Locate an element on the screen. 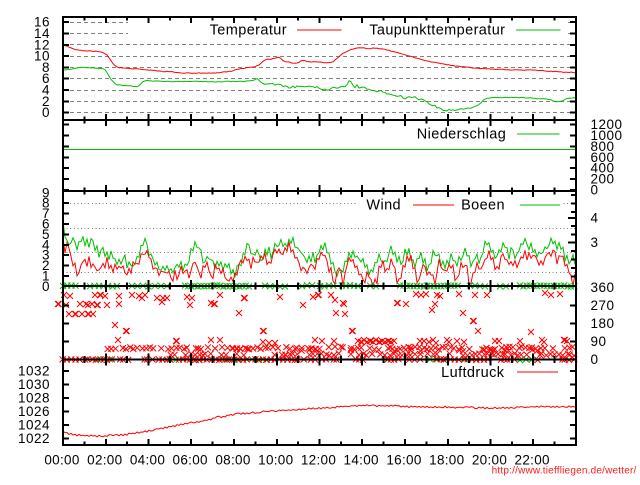 This screenshot has height=485, width=640. svg-text: Taupunkttemperatur is located at coordinates (437, 31).